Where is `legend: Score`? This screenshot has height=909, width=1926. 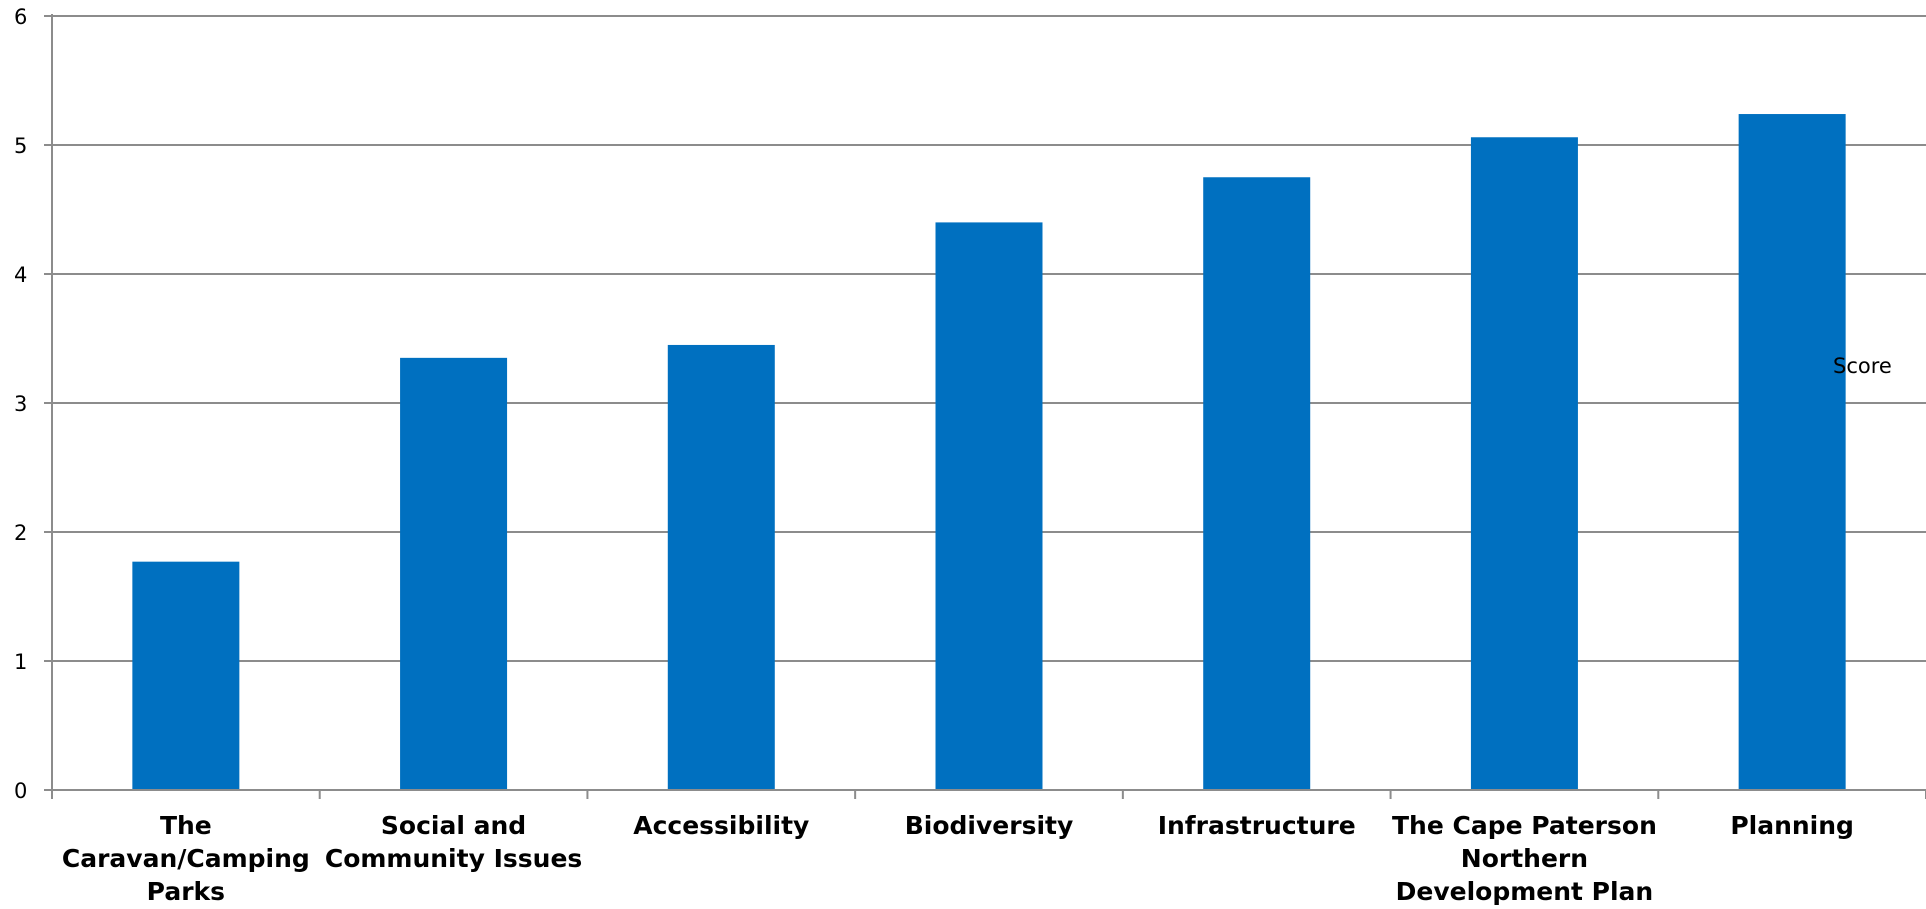 legend: Score is located at coordinates (1862, 366).